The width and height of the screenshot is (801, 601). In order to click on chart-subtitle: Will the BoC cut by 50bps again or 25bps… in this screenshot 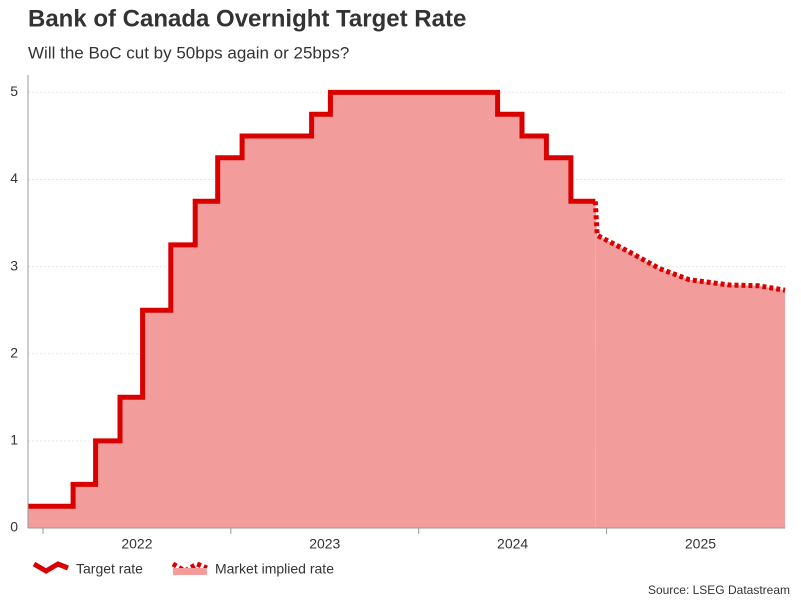, I will do `click(188, 52)`.